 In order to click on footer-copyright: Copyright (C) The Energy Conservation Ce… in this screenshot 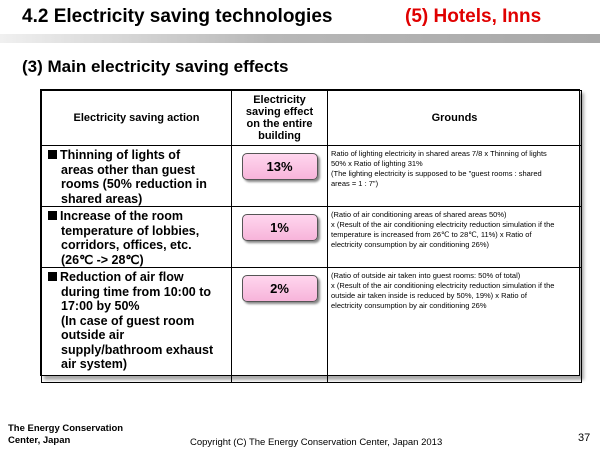, I will do `click(316, 442)`.